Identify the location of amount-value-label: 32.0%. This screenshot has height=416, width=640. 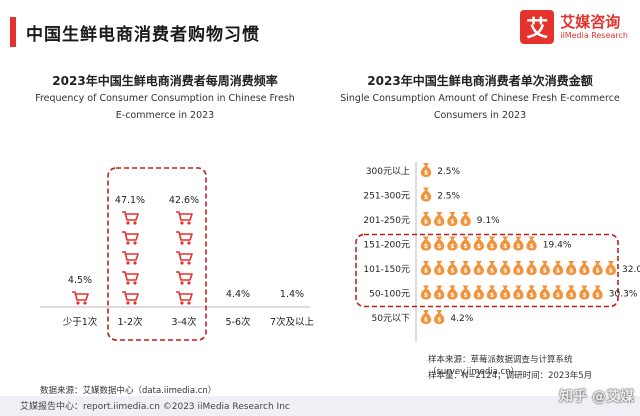
(631, 270).